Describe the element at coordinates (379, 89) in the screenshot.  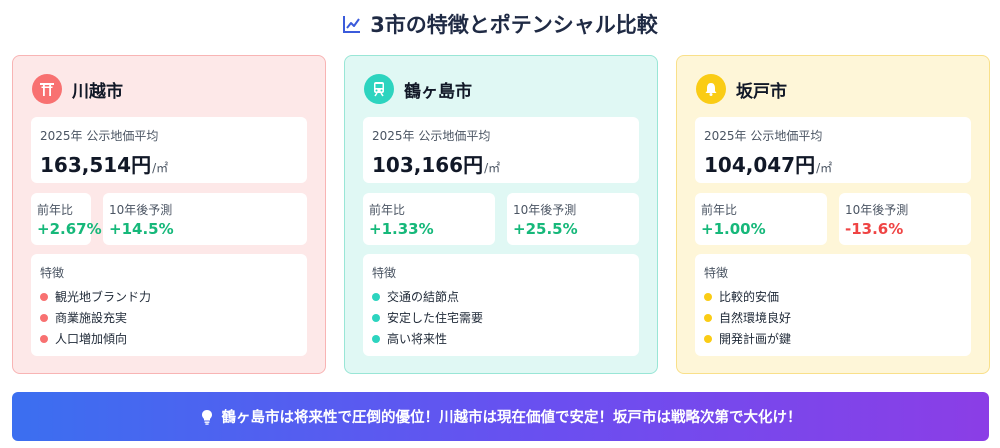
I see `train-icon` at that location.